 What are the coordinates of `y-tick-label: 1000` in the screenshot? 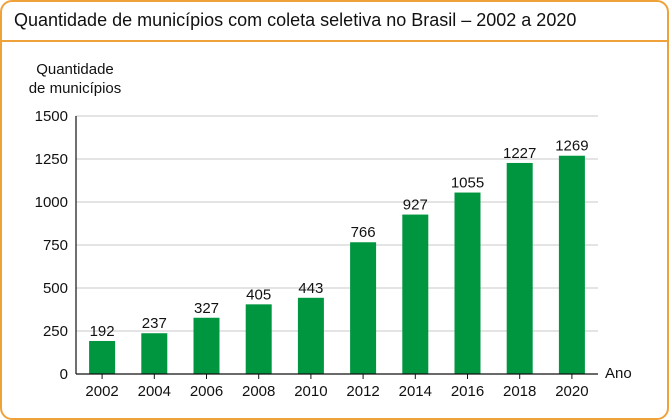 It's located at (51, 202).